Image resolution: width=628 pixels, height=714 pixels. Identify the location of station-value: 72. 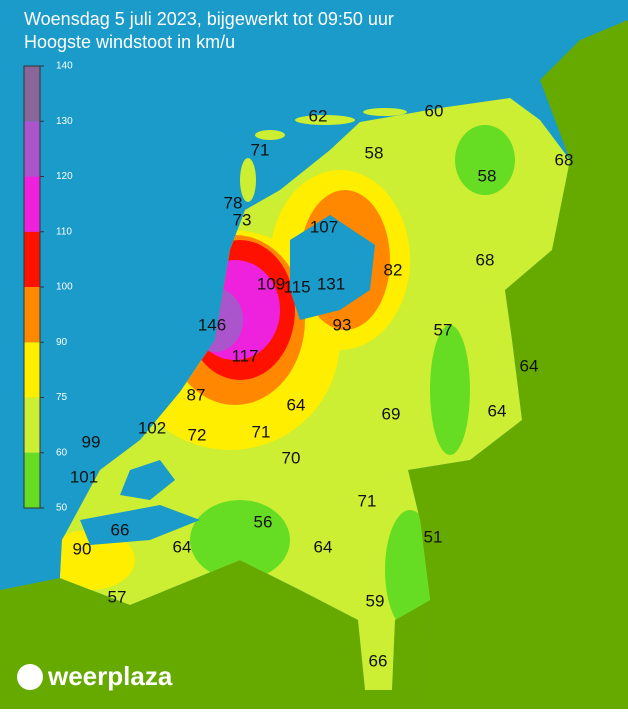
(197, 434).